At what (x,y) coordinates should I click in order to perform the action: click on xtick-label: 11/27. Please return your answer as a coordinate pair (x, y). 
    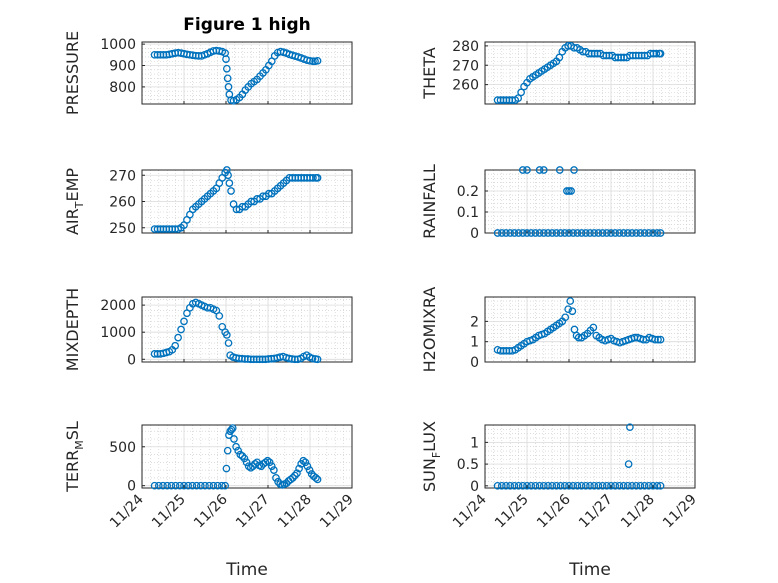
    Looking at the image, I should click on (253, 512).